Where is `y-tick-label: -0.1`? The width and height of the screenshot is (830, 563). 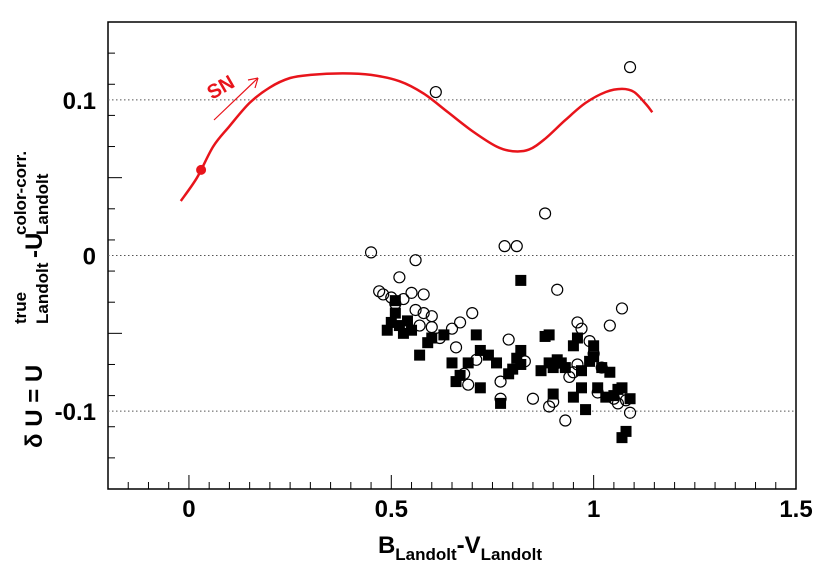
y-tick-label: -0.1 is located at coordinates (75, 412).